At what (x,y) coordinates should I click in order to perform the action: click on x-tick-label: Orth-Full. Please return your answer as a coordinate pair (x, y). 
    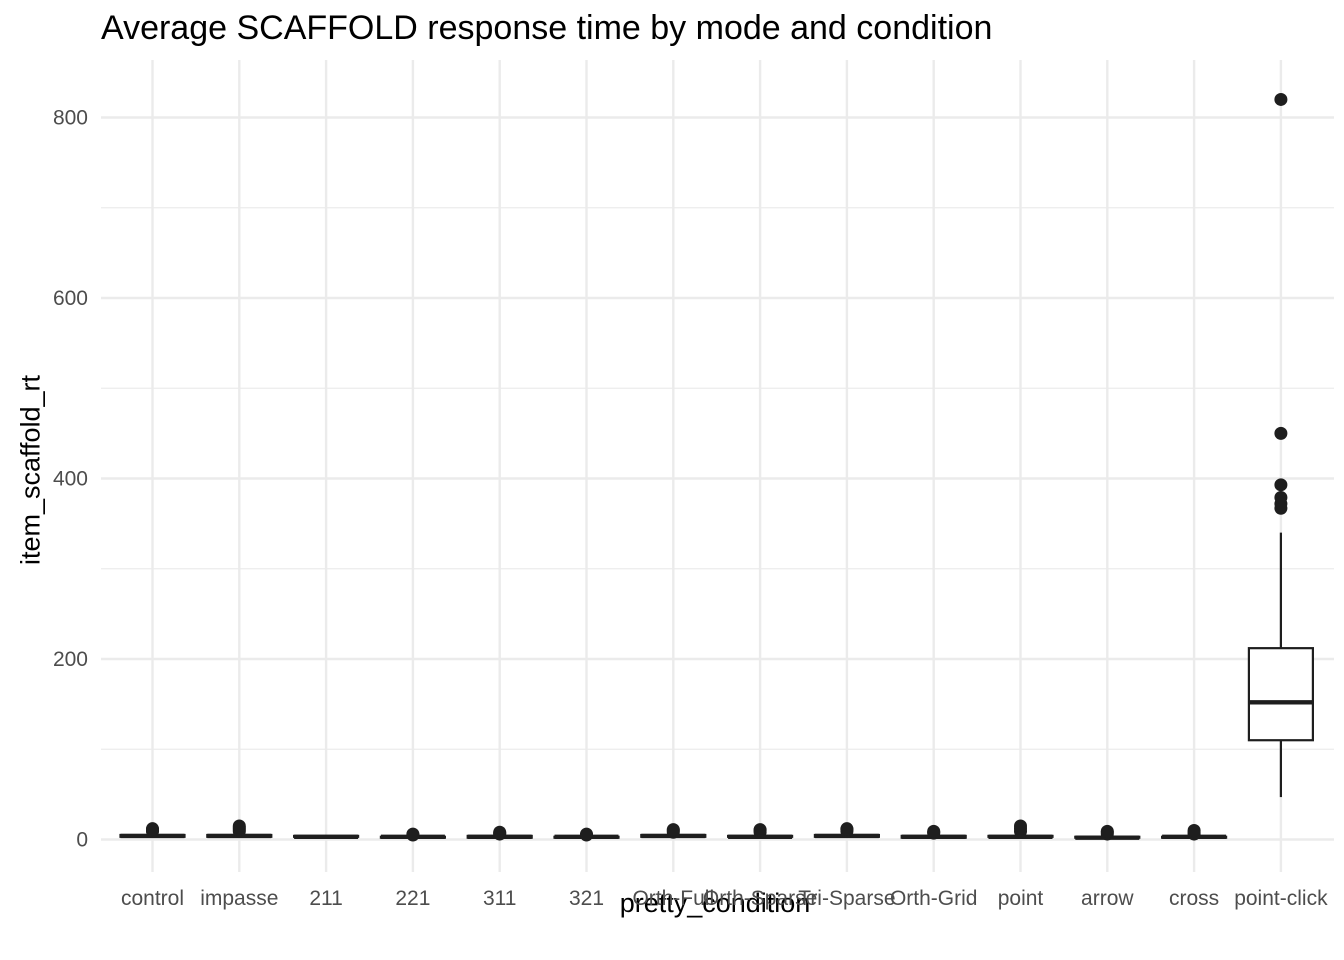
    Looking at the image, I should click on (673, 898).